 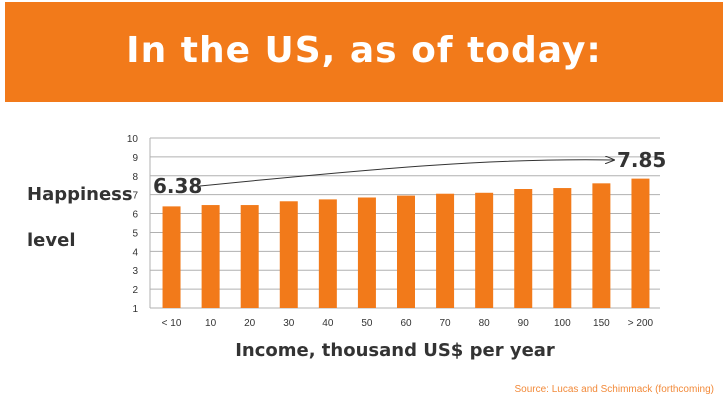 What do you see at coordinates (446, 323) in the screenshot?
I see `x-tick-label: 70` at bounding box center [446, 323].